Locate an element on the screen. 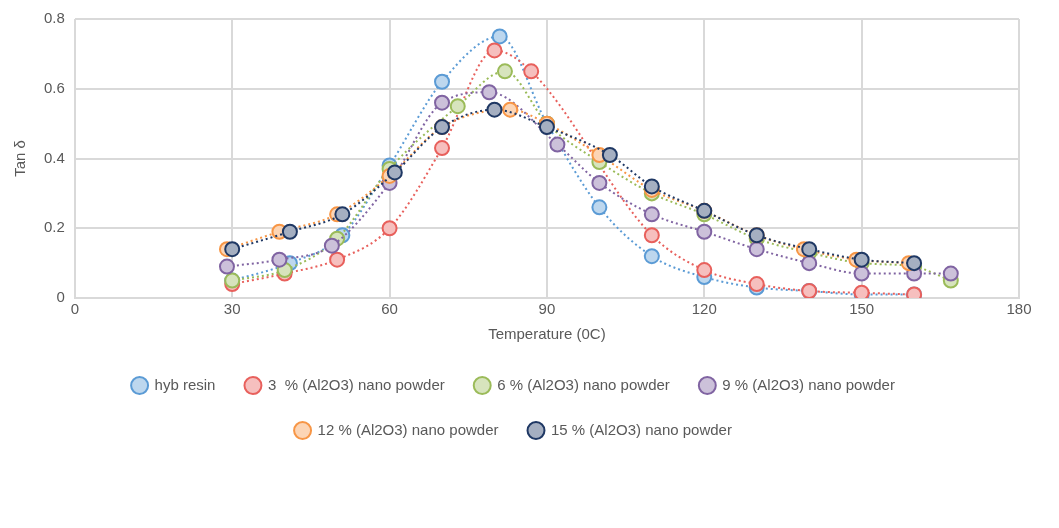  y-tick-label: 0.6 is located at coordinates (54, 87).